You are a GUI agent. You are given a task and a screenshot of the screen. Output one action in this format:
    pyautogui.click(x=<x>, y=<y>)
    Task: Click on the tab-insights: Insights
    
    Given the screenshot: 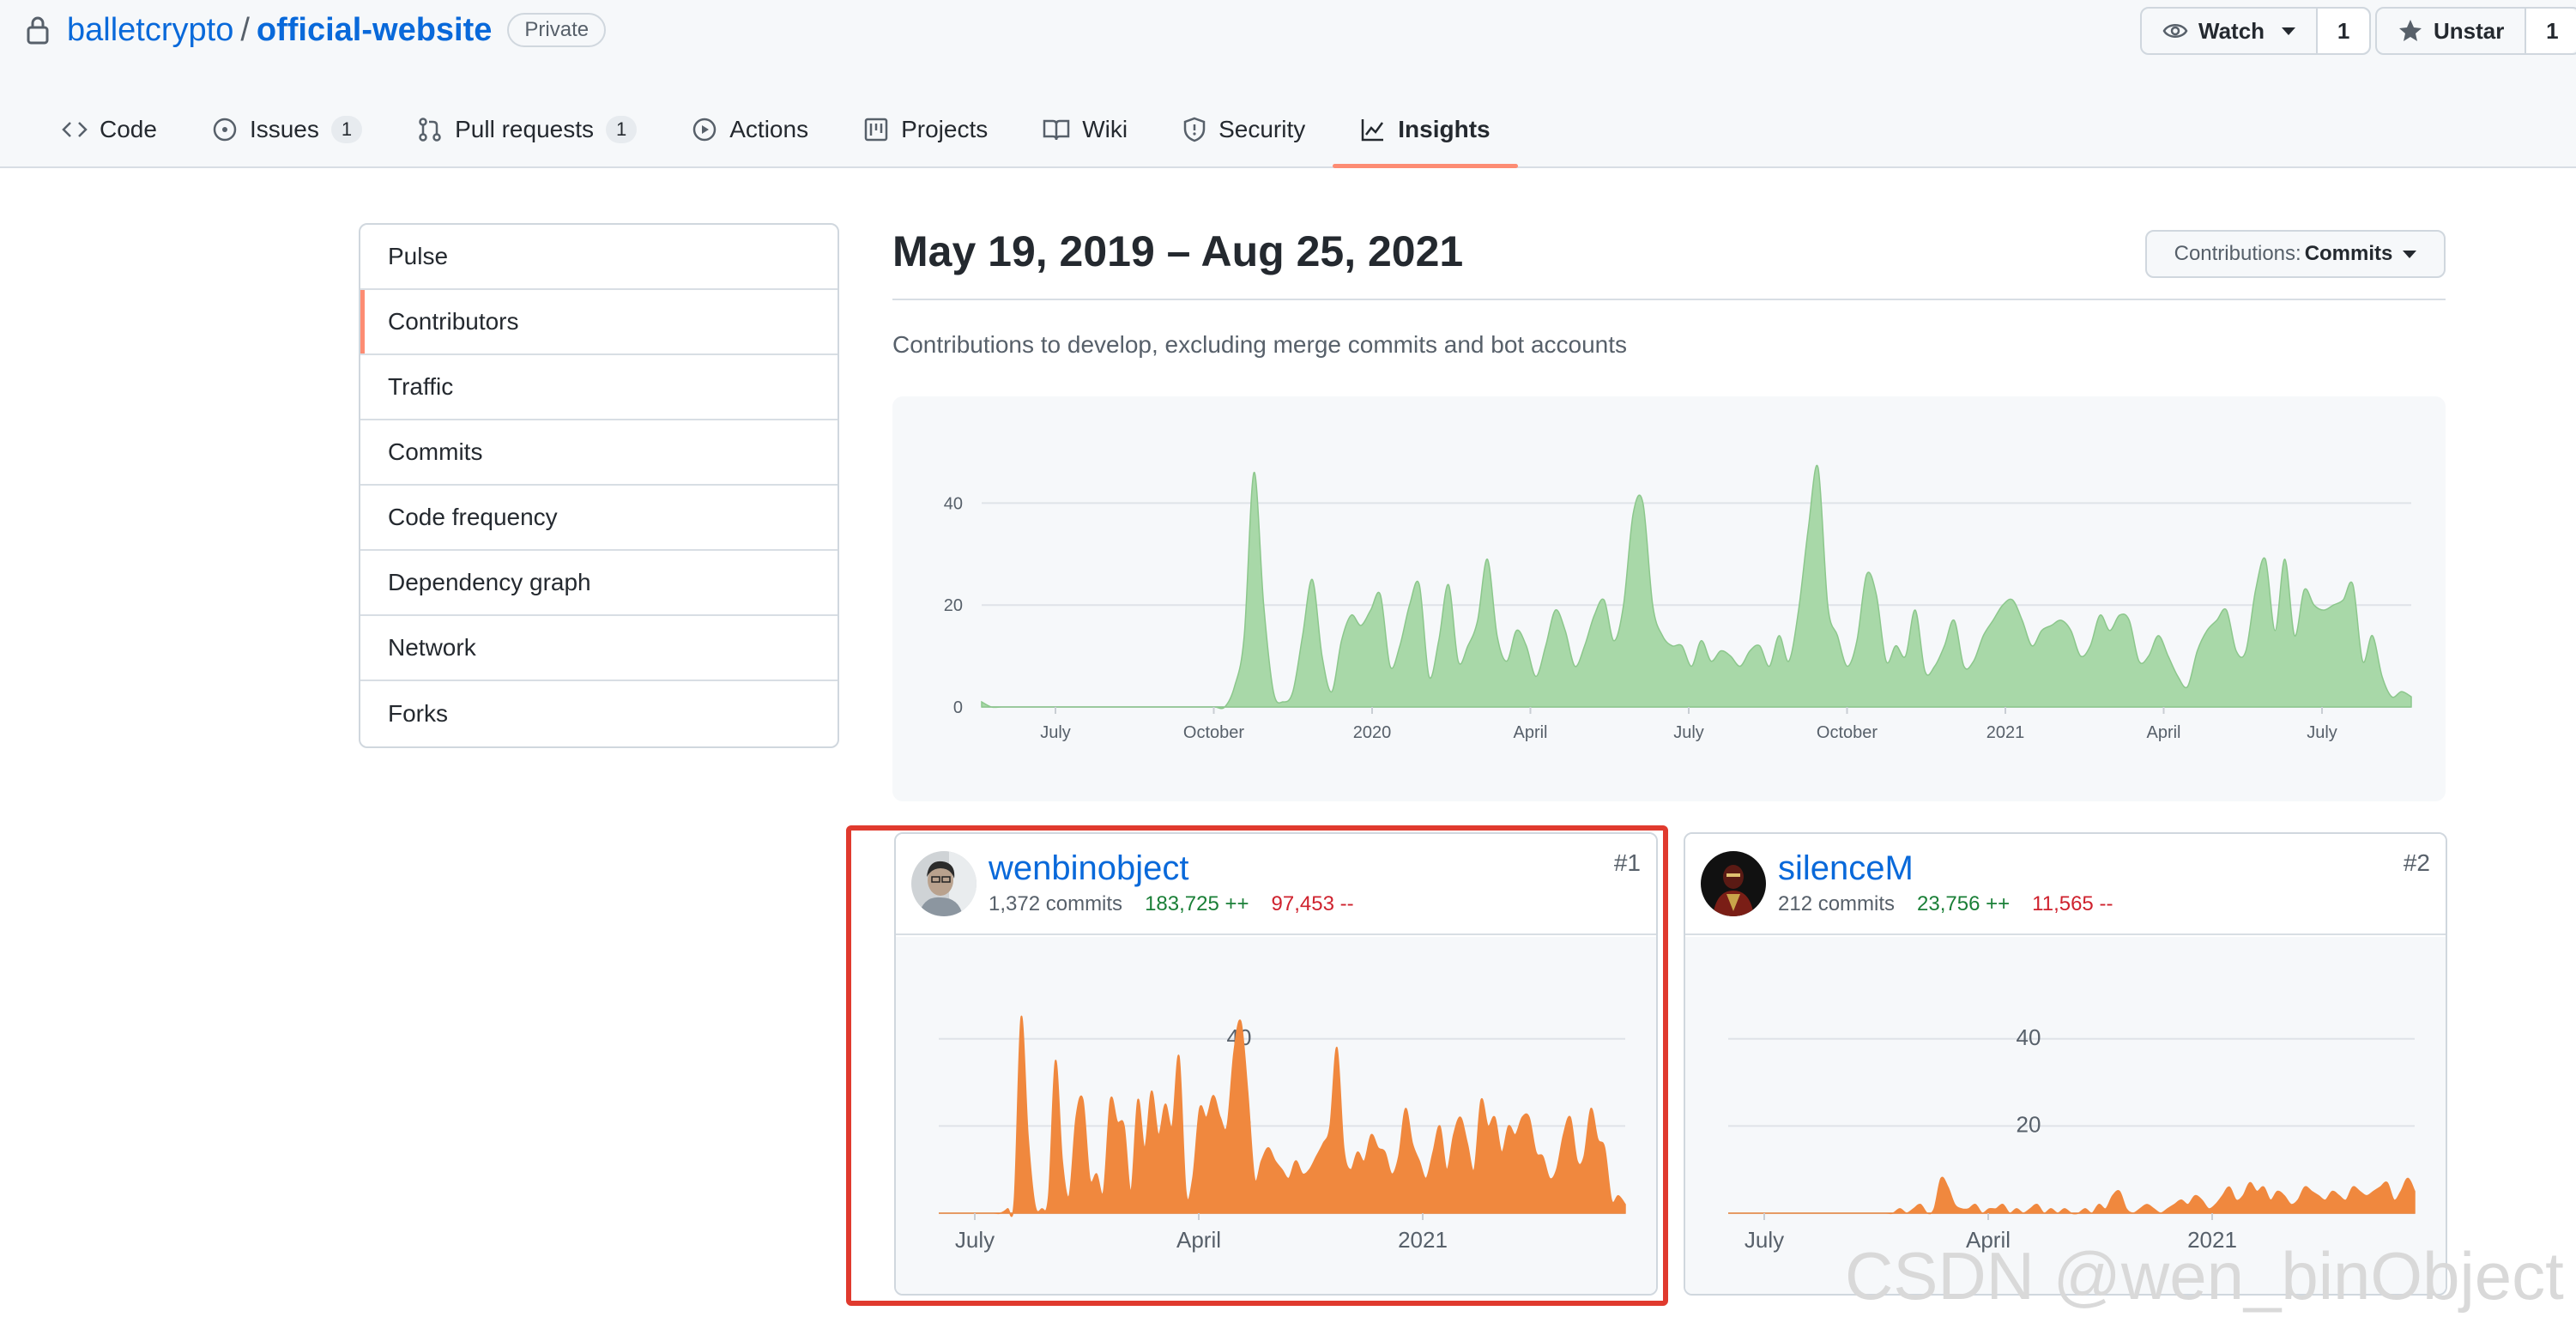 What is the action you would take?
    pyautogui.click(x=1425, y=130)
    